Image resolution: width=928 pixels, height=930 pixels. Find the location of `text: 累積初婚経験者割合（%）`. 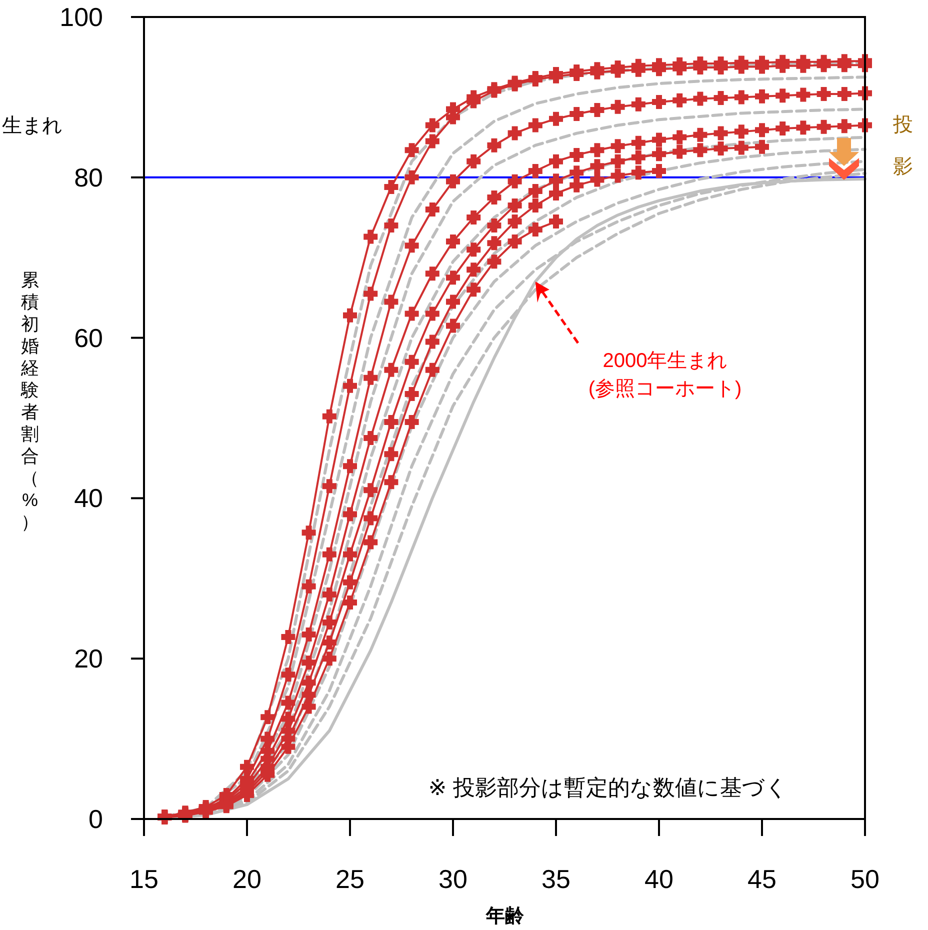

text: 累積初婚経験者割合（%） is located at coordinates (30, 401).